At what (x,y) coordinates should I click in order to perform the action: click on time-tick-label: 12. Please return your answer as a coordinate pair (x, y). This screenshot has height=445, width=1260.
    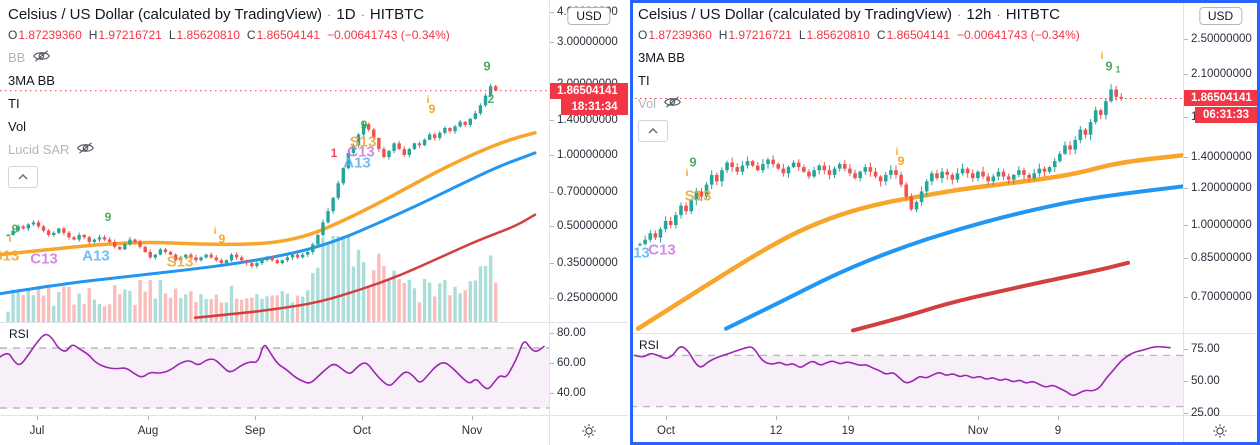
    Looking at the image, I should click on (776, 431).